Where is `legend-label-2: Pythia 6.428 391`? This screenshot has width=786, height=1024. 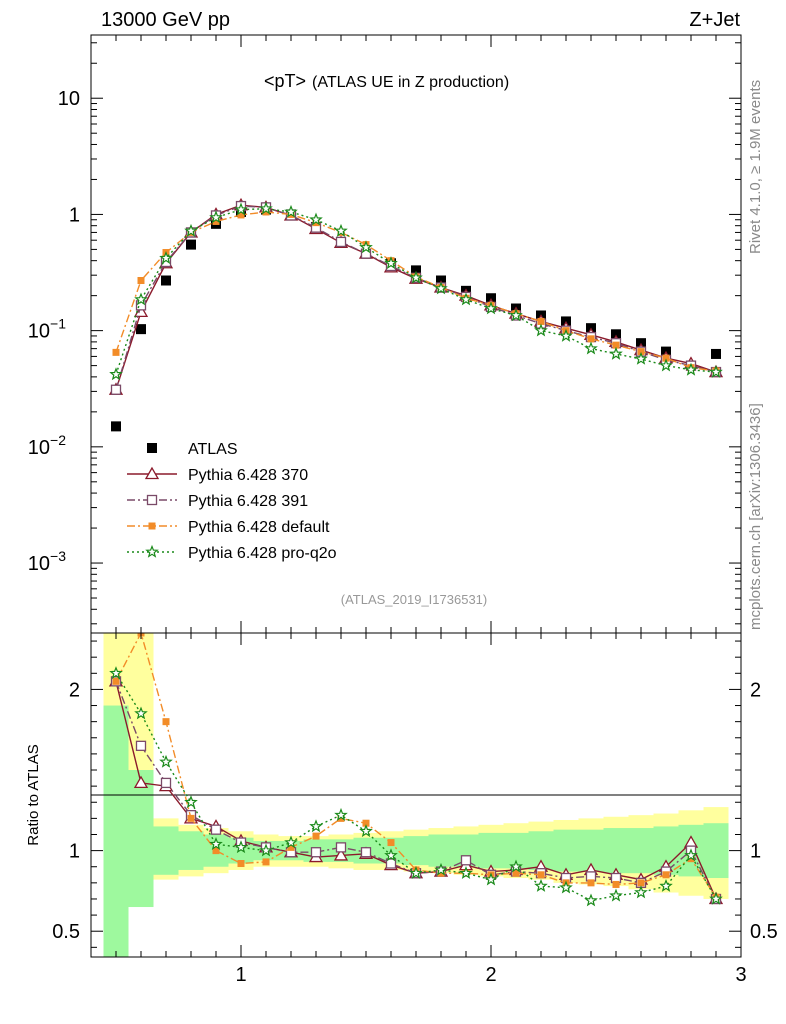
legend-label-2: Pythia 6.428 391 is located at coordinates (248, 501).